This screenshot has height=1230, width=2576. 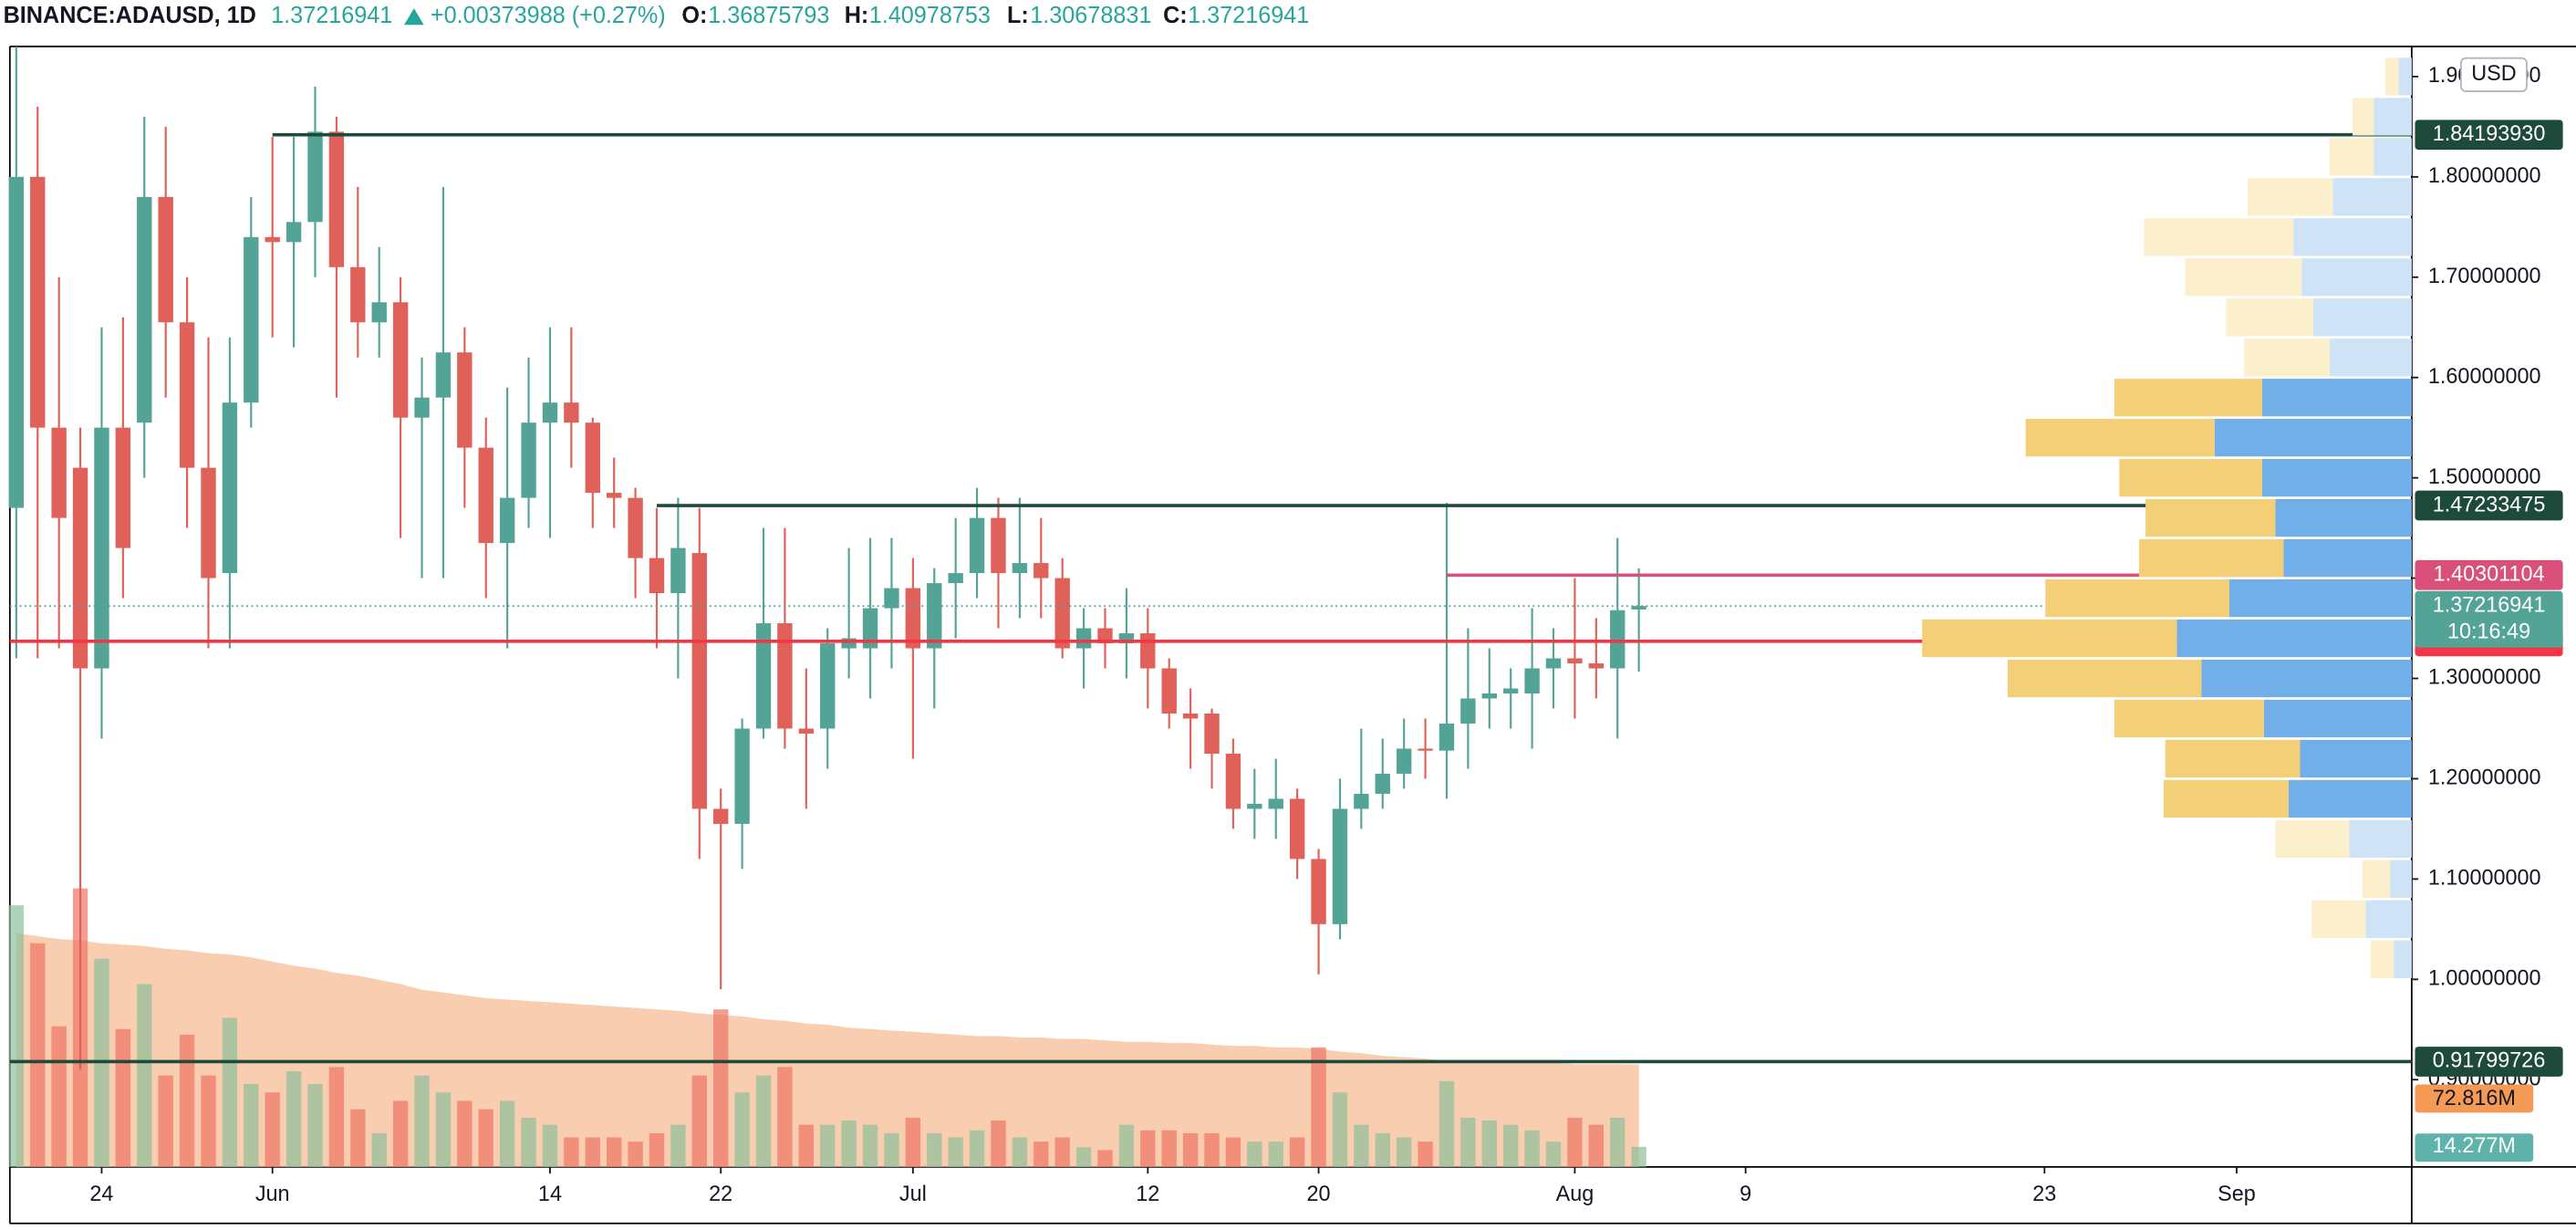 I want to click on low-label: L:, so click(x=1018, y=16).